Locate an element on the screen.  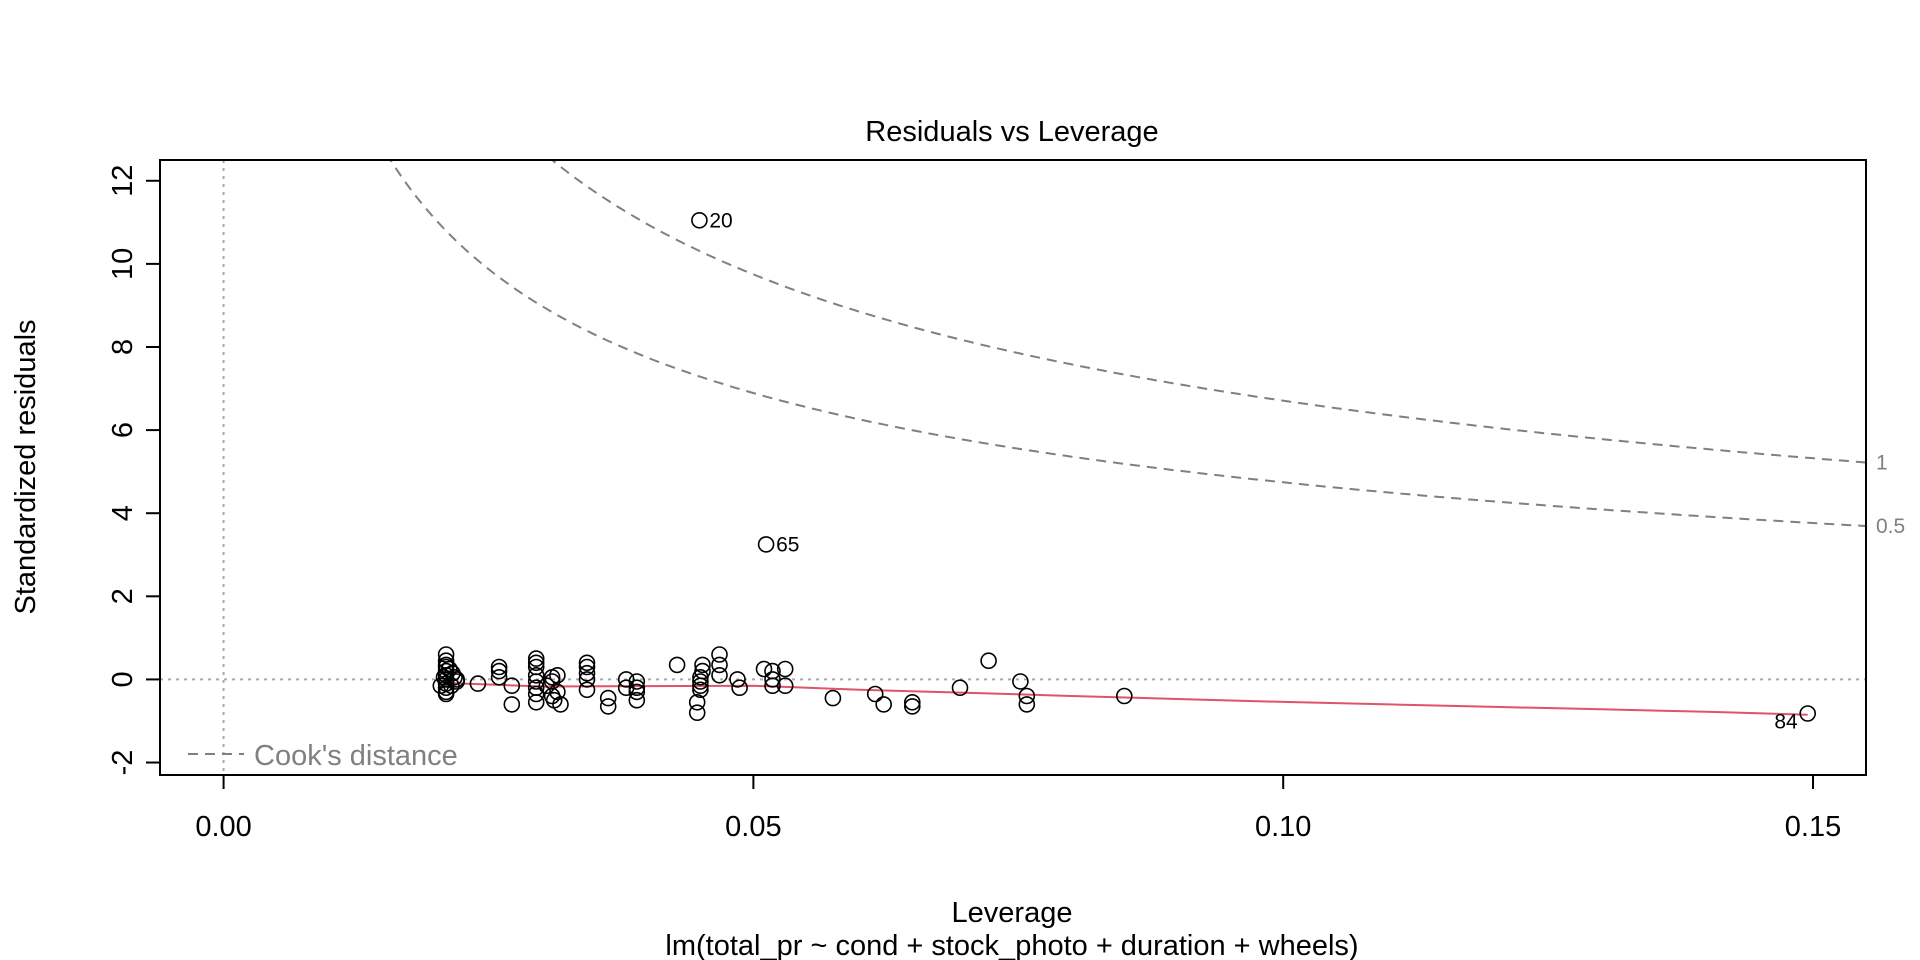
y-tick-label: 6 is located at coordinates (123, 430).